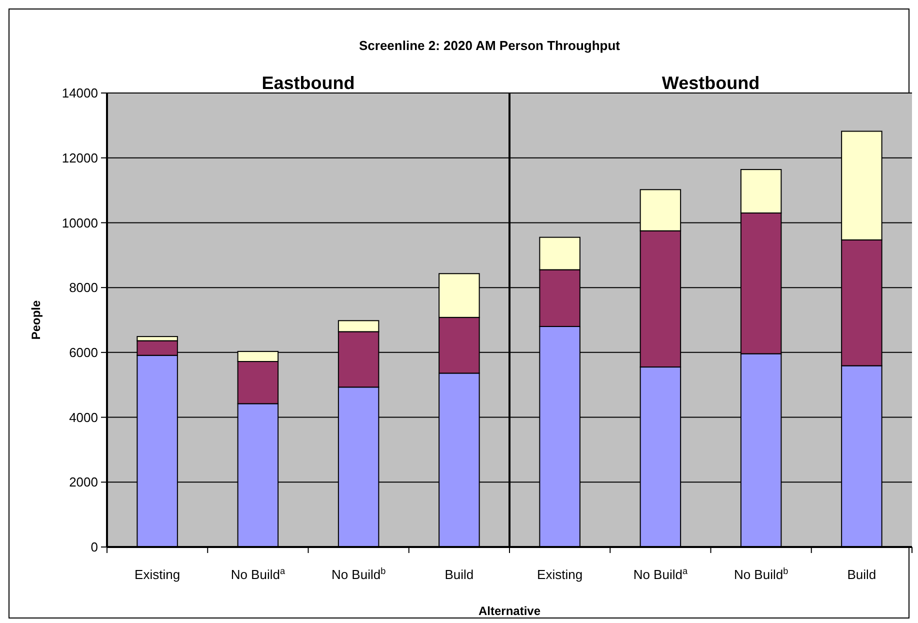  What do you see at coordinates (80, 222) in the screenshot?
I see `y-tick-label: 10000` at bounding box center [80, 222].